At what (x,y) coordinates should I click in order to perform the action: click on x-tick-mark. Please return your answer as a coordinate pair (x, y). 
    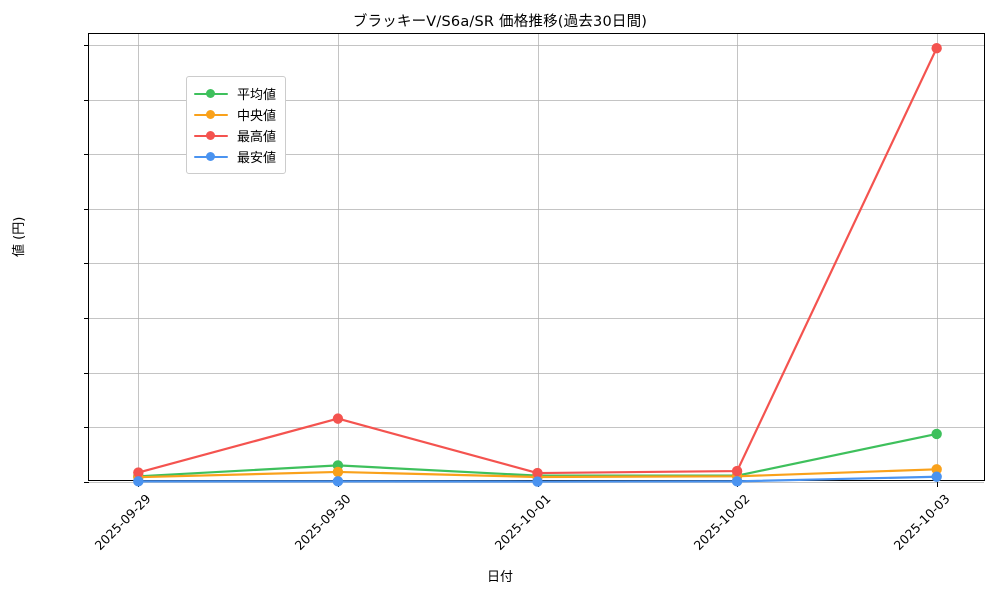
    Looking at the image, I should click on (937, 484).